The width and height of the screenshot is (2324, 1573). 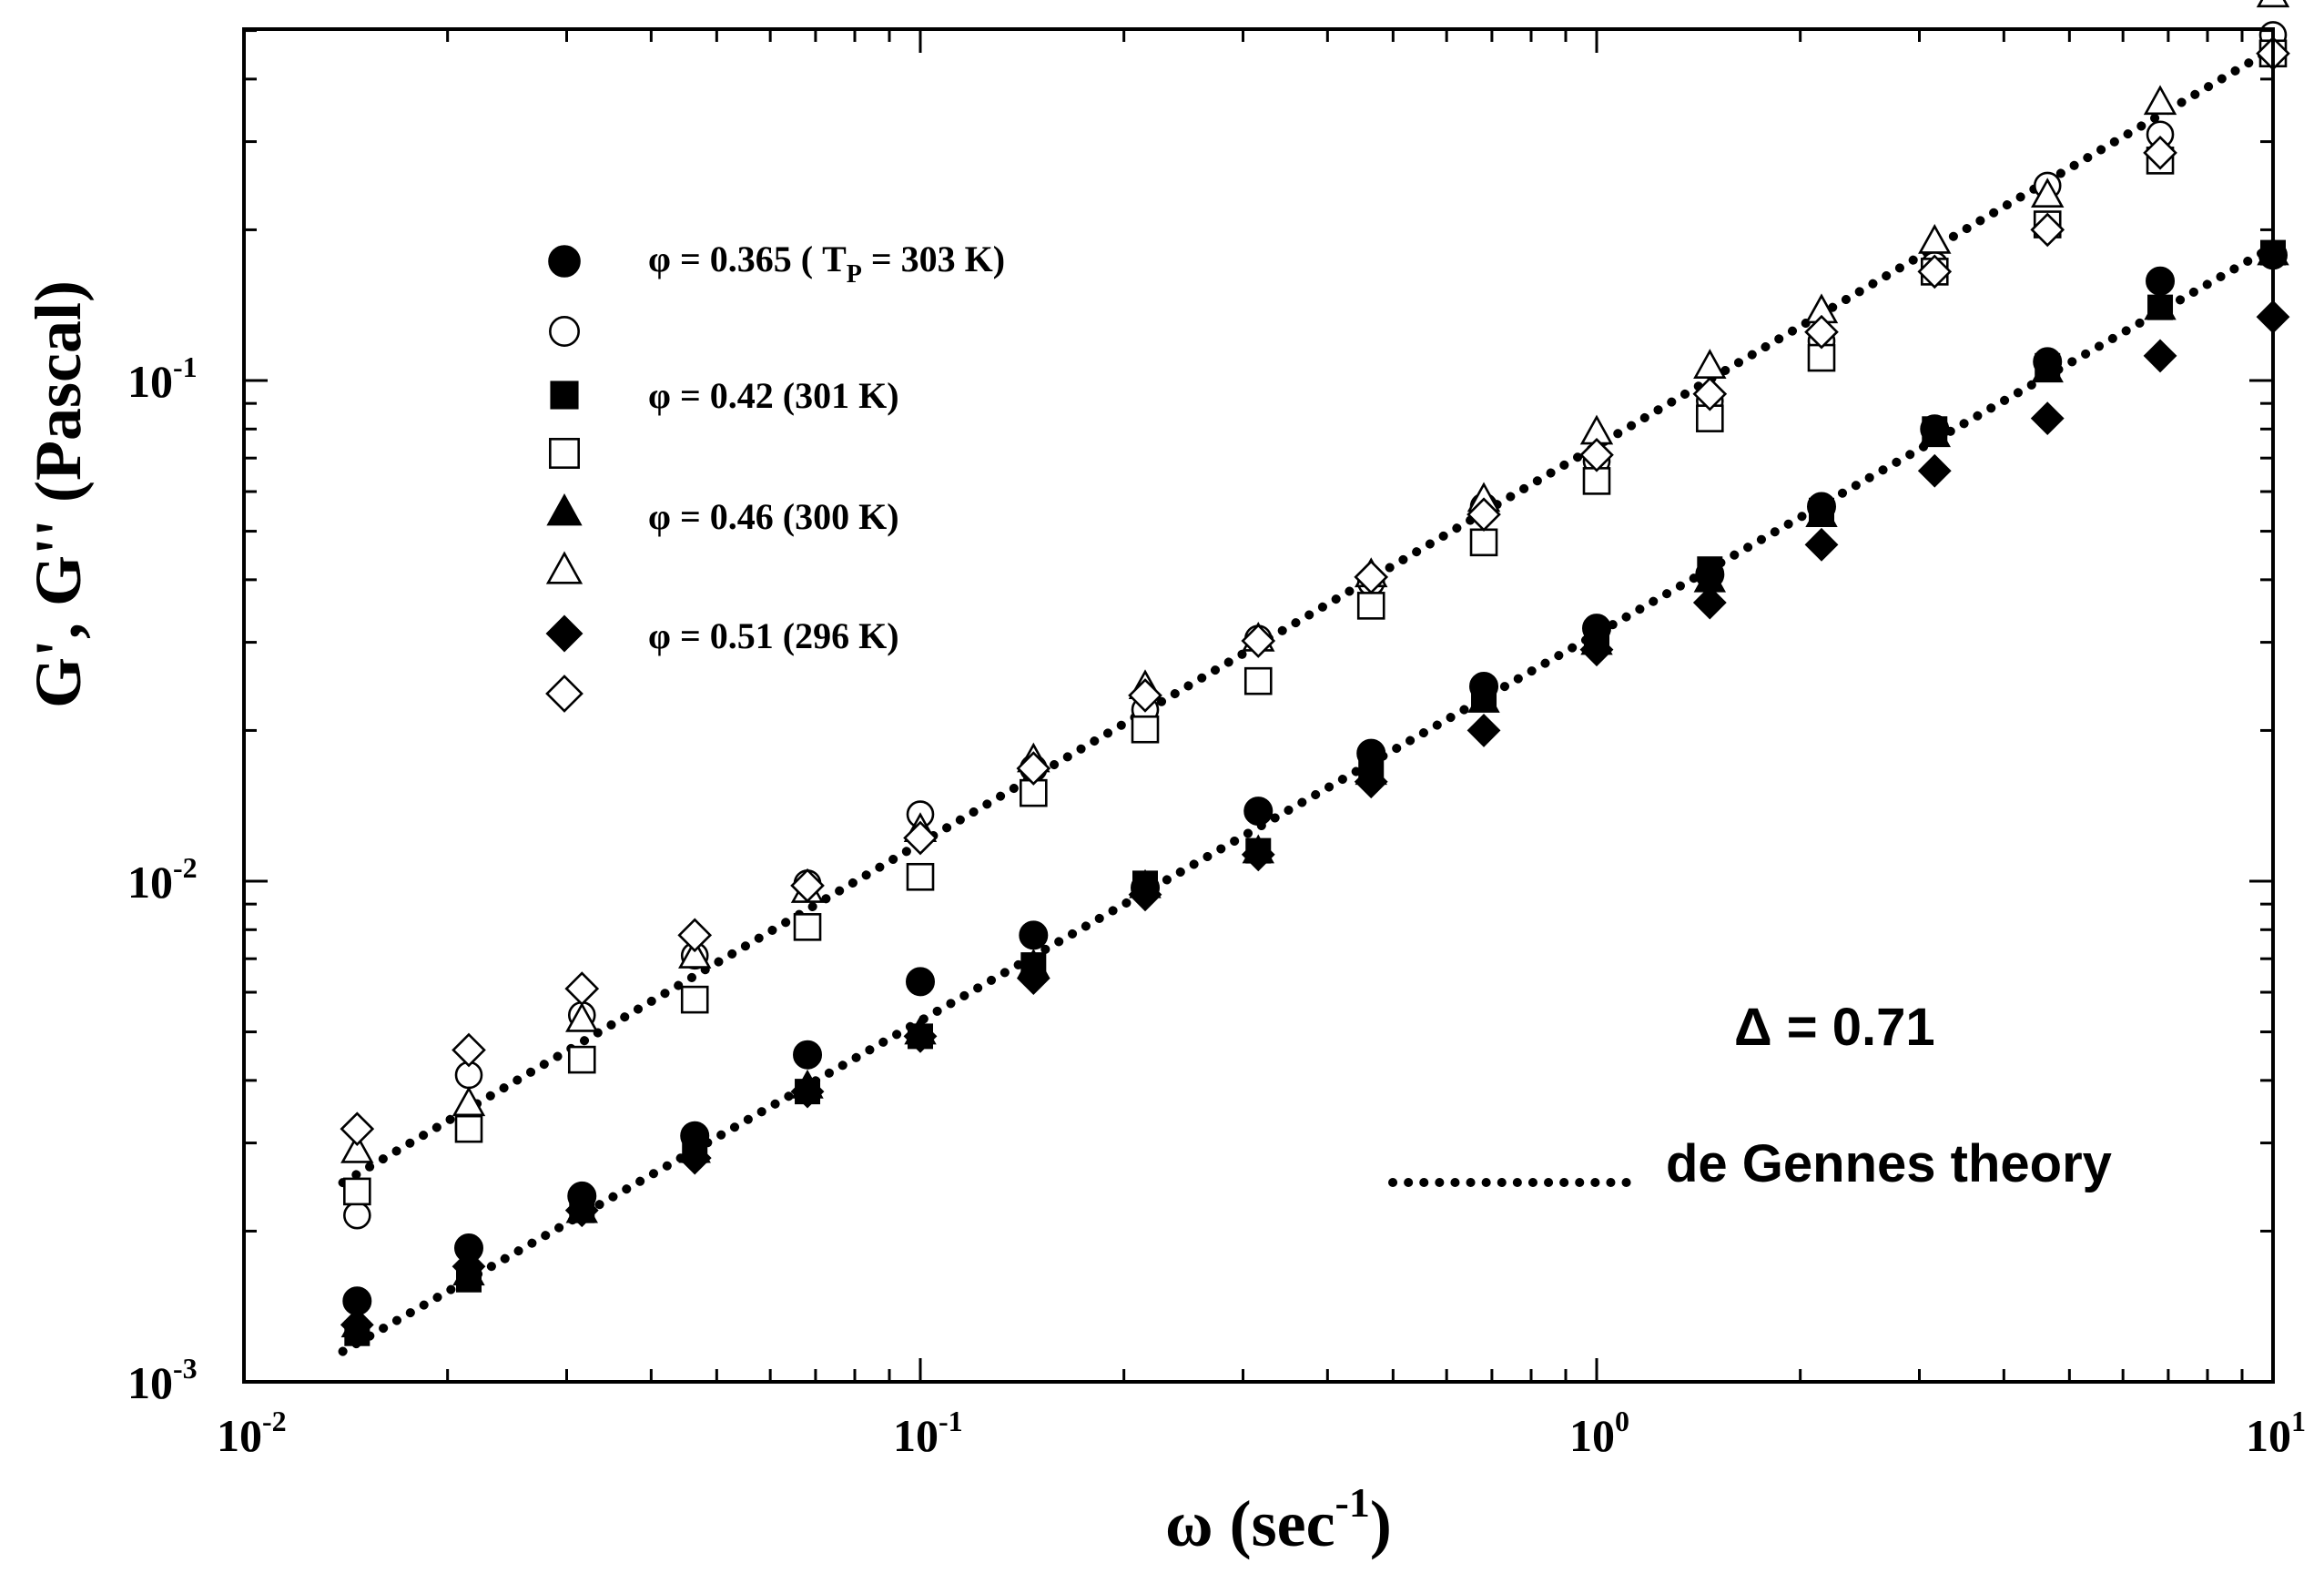 What do you see at coordinates (252, 1433) in the screenshot?
I see `x-tick-label: 10⁻²` at bounding box center [252, 1433].